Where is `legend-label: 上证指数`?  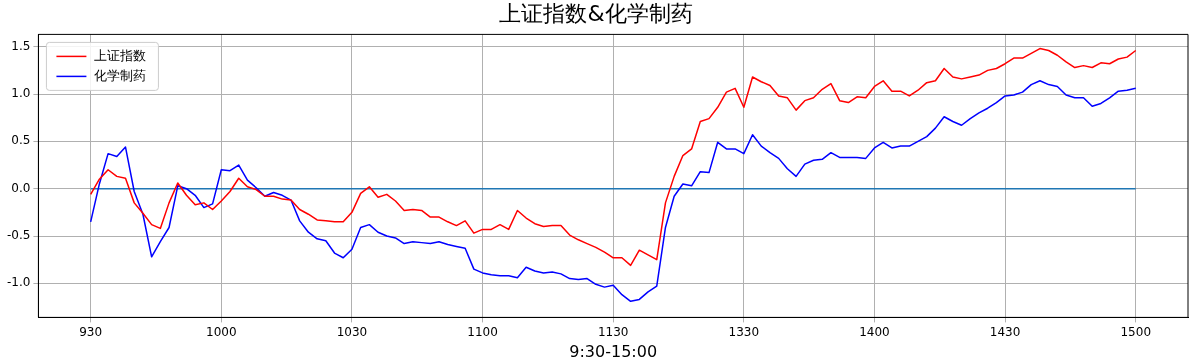 legend-label: 上证指数 is located at coordinates (120, 55).